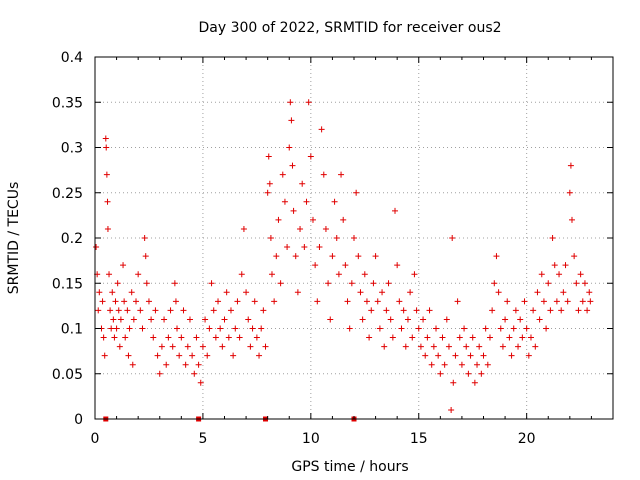 The width and height of the screenshot is (640, 480). Describe the element at coordinates (67, 194) in the screenshot. I see `y-tick-label: 0.25` at that location.